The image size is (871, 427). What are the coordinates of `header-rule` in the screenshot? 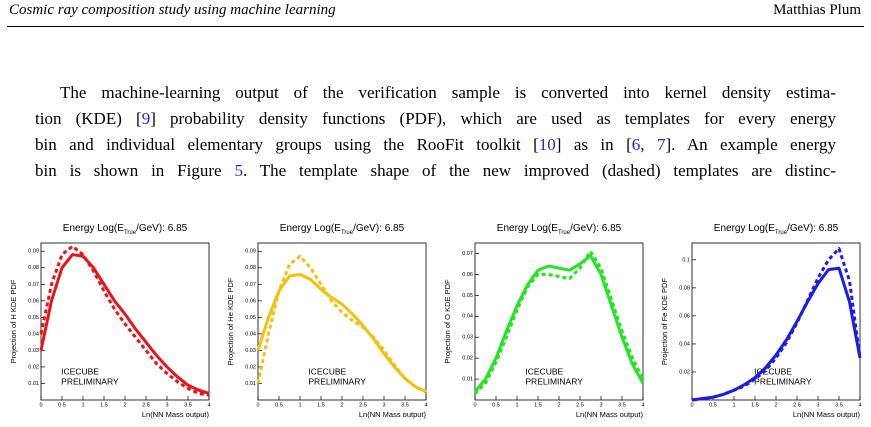 It's located at (435, 26).